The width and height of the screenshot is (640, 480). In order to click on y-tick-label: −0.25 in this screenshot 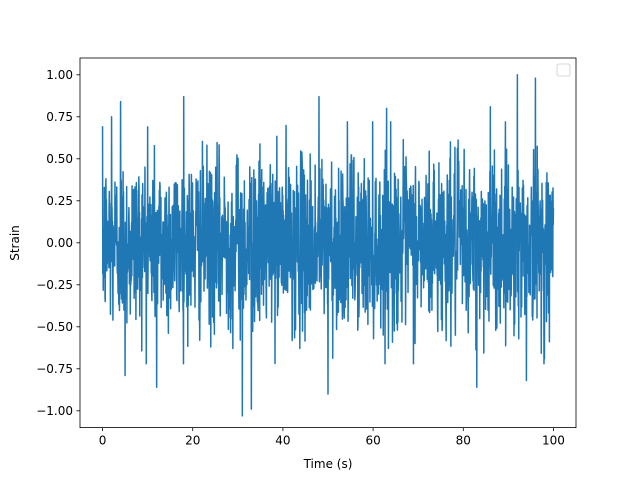, I will do `click(54, 285)`.